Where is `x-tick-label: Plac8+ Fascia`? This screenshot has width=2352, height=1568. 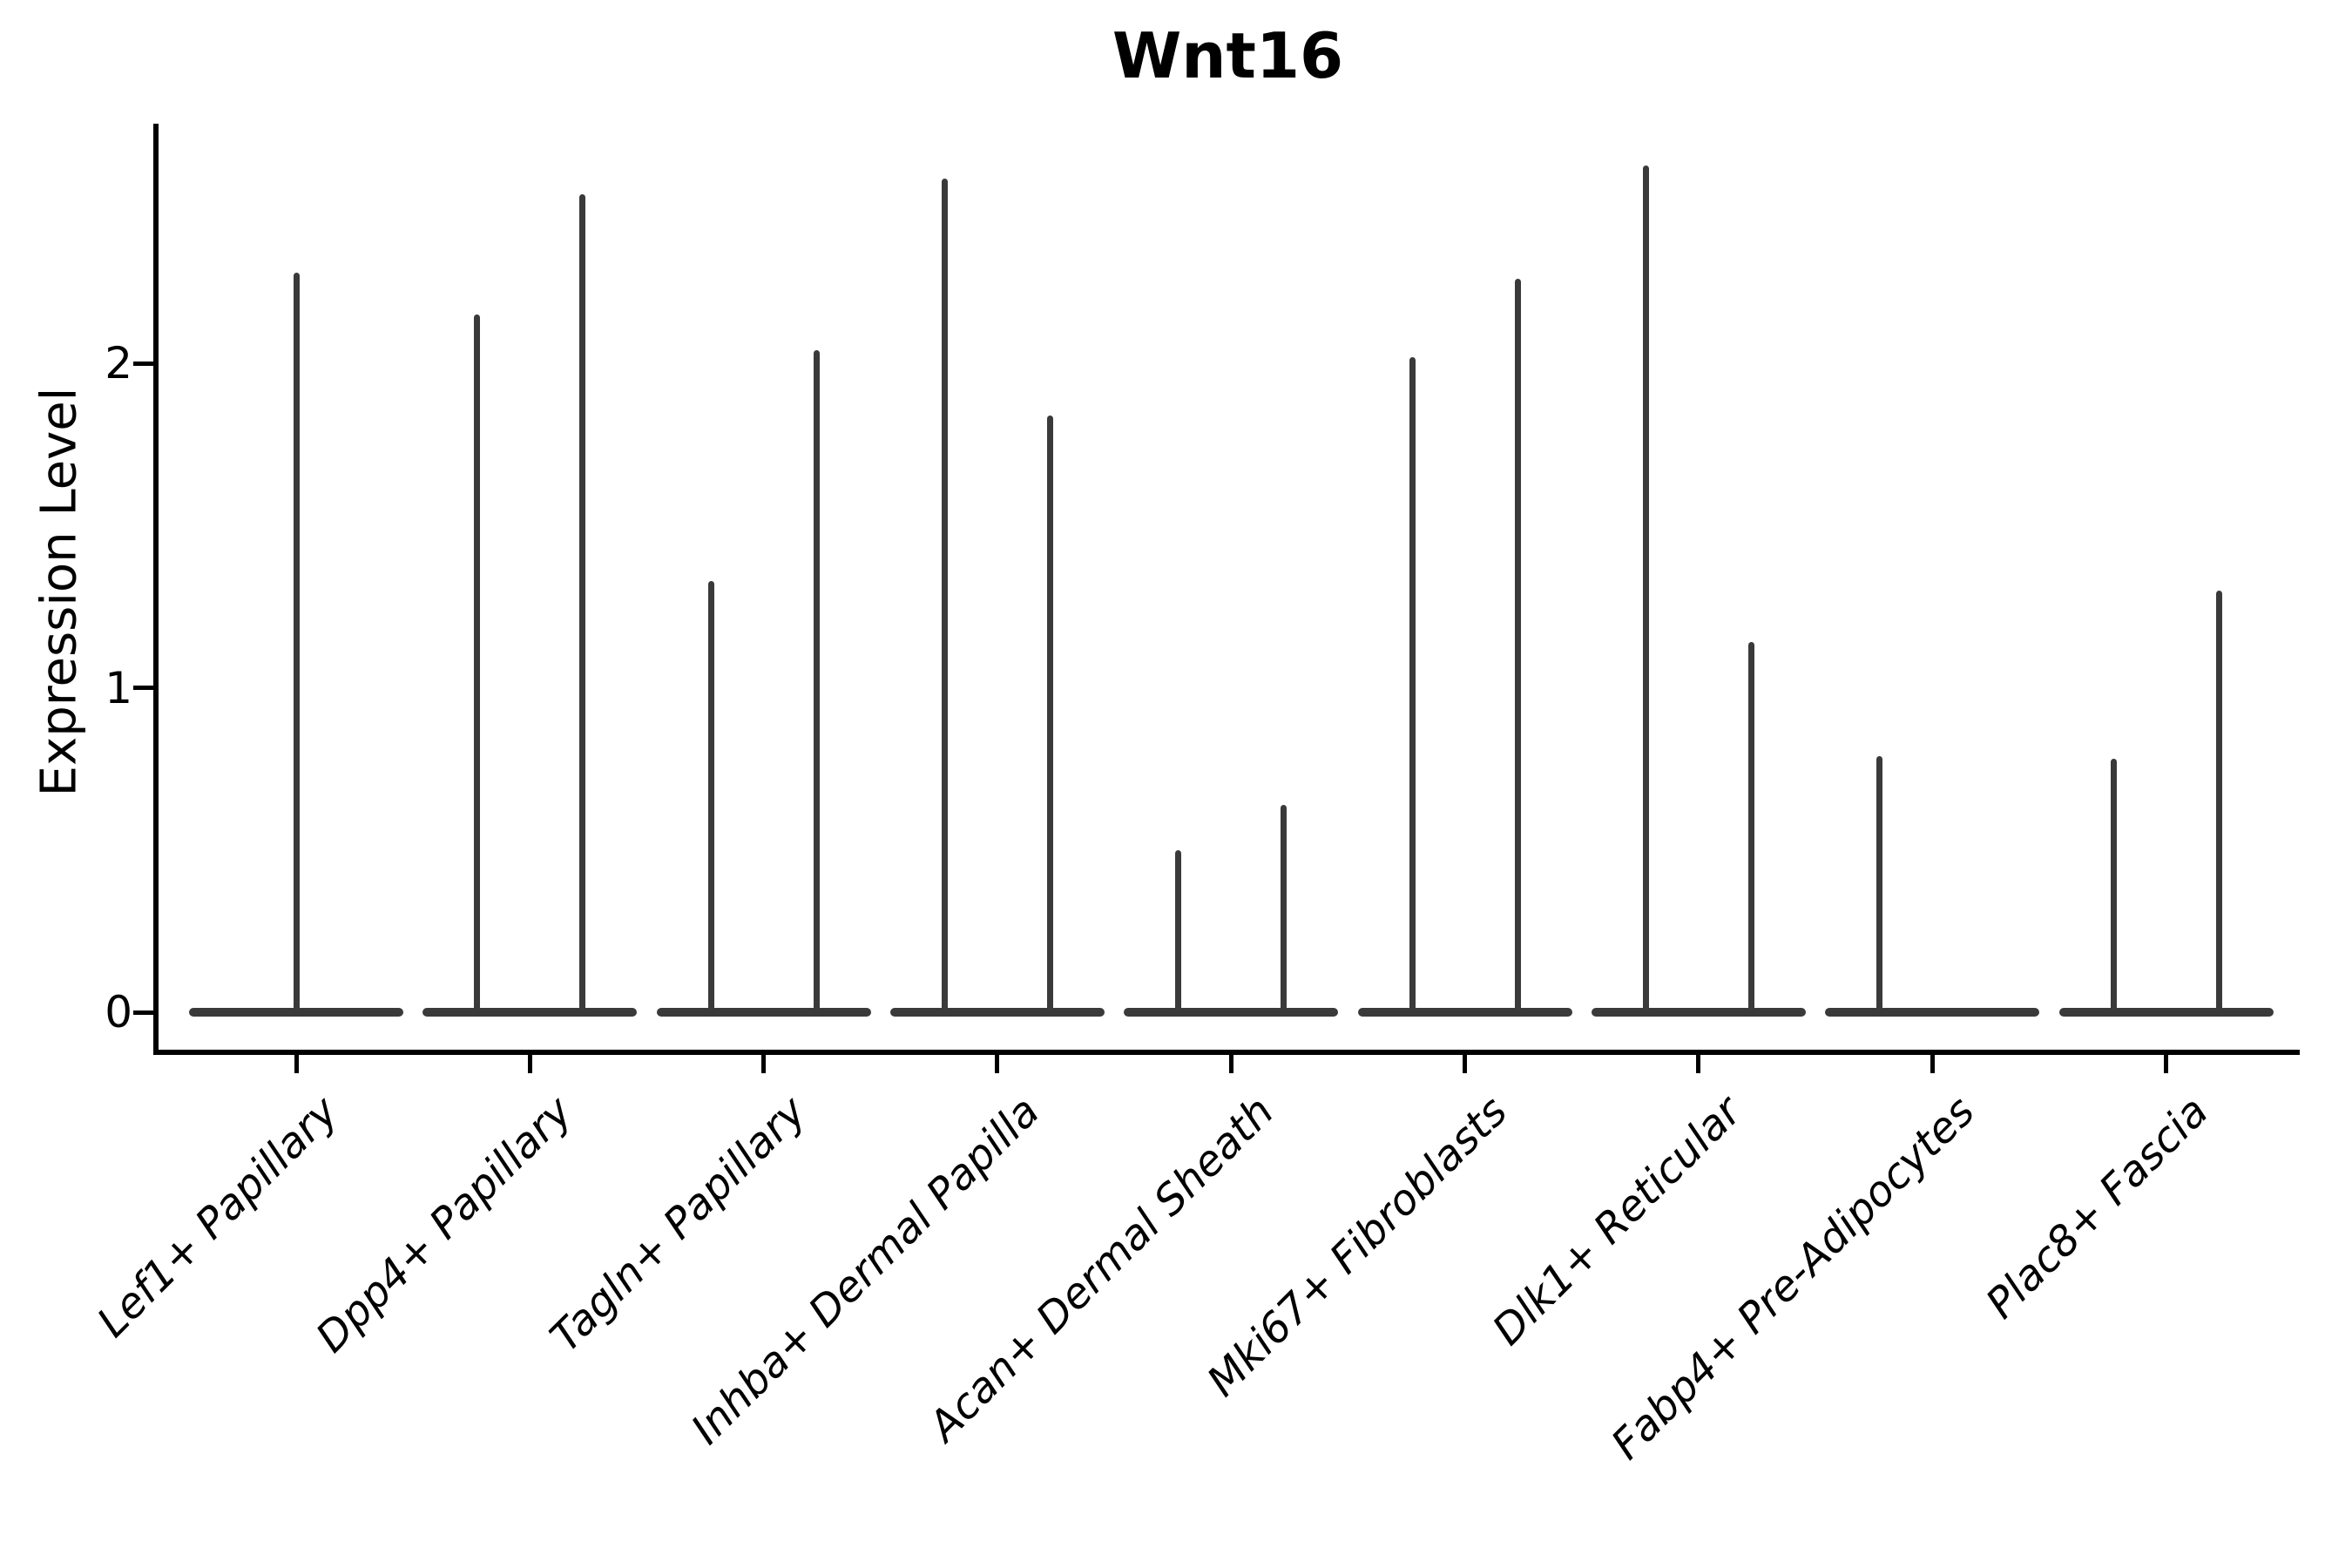
x-tick-label: Plac8+ Fascia is located at coordinates (2098, 1207).